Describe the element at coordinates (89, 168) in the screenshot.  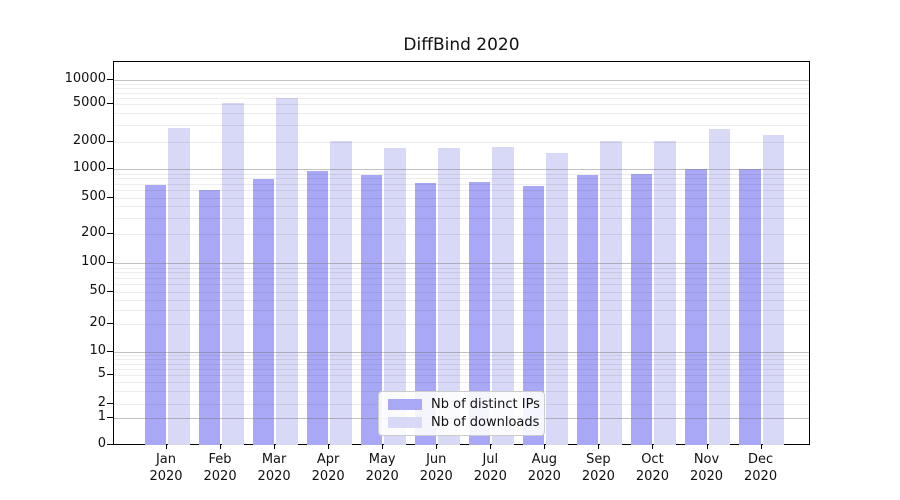
I see `y-tick-label: 1000` at that location.